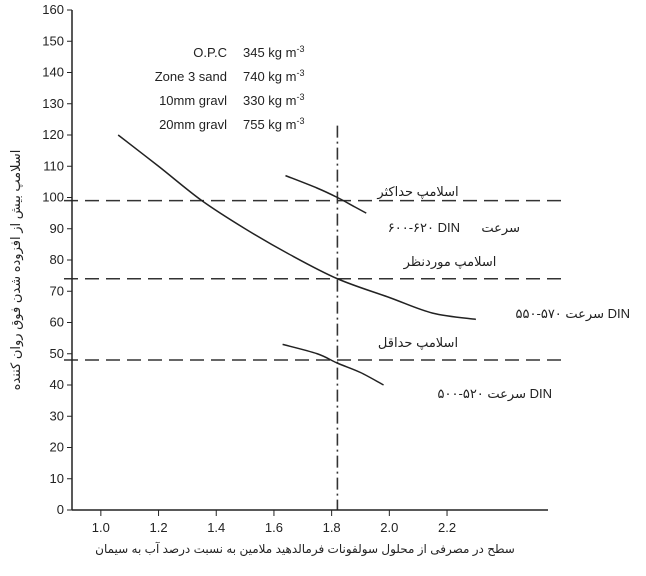 The width and height of the screenshot is (646, 576). I want to click on mix-name: 10mm gravl, so click(193, 100).